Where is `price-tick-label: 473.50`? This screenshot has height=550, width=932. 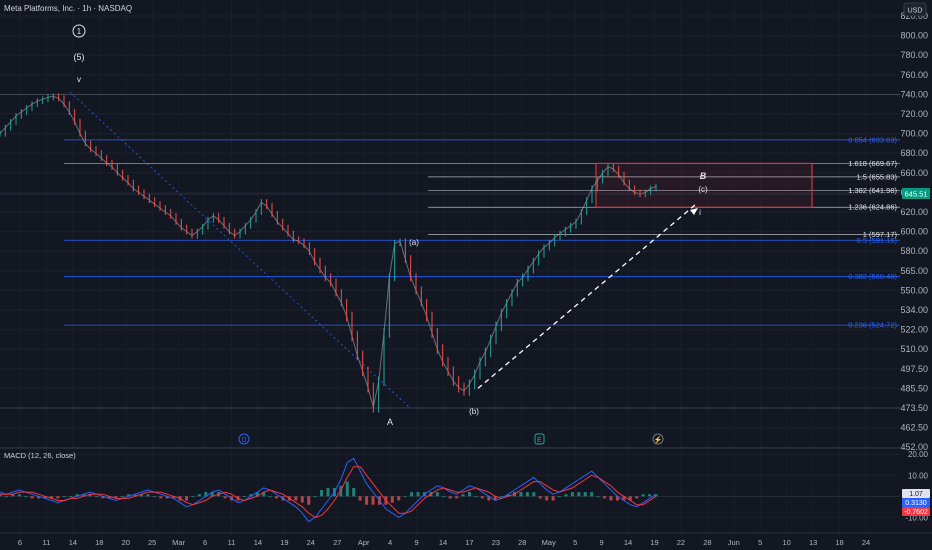 price-tick-label: 473.50 is located at coordinates (914, 408).